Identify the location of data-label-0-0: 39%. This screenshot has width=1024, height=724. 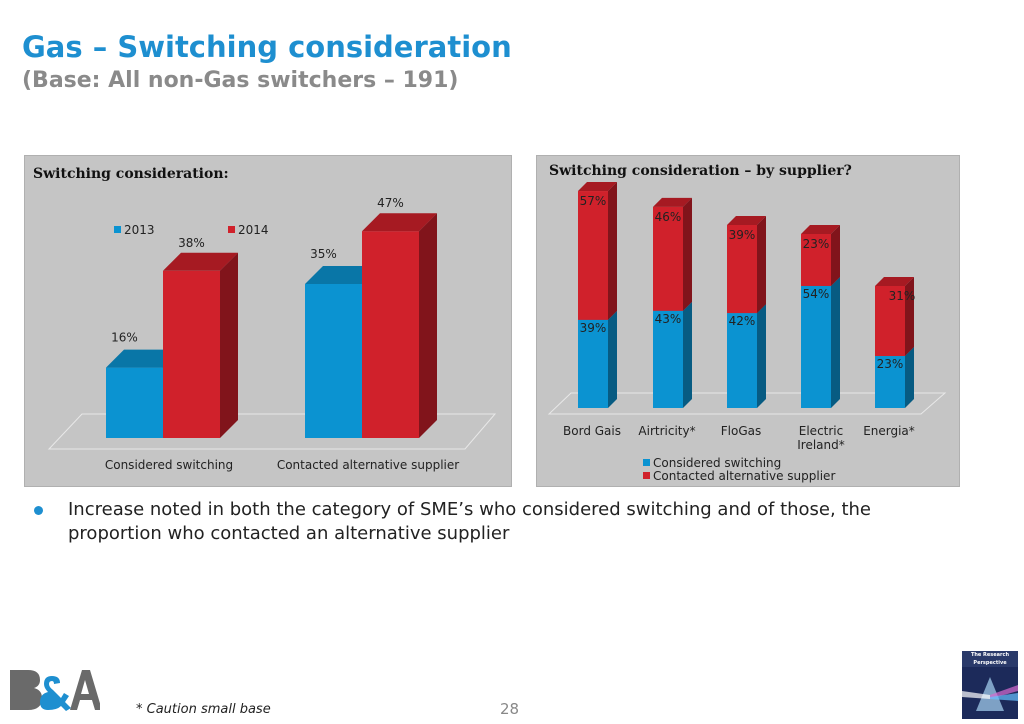
(593, 328).